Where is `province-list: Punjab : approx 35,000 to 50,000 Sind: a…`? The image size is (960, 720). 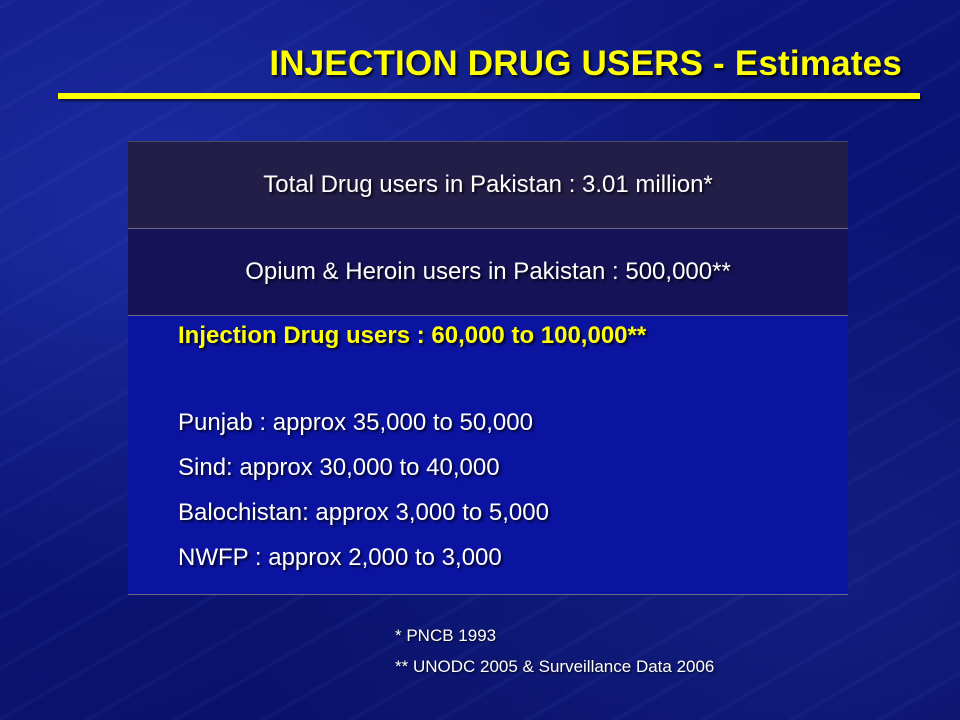
province-list: Punjab : approx 35,000 to 50,000 Sind: a… is located at coordinates (412, 490).